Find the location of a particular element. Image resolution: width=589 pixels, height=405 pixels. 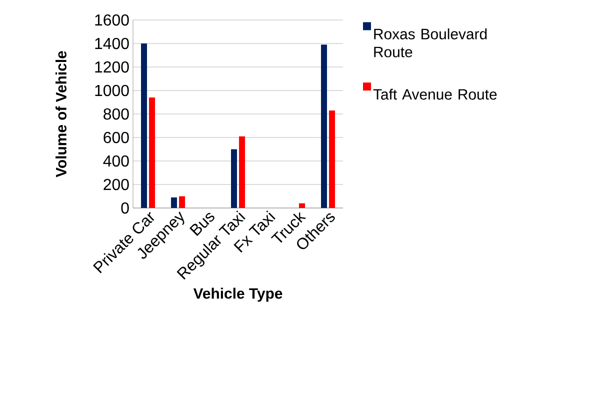

y-tick-label: 600 is located at coordinates (116, 138).